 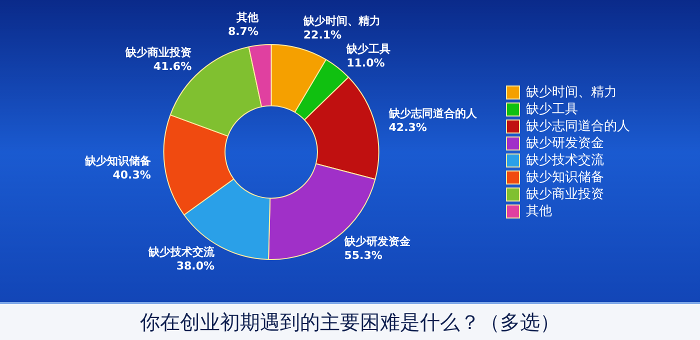 What do you see at coordinates (172, 67) in the screenshot?
I see `data-label: 41.6%` at bounding box center [172, 67].